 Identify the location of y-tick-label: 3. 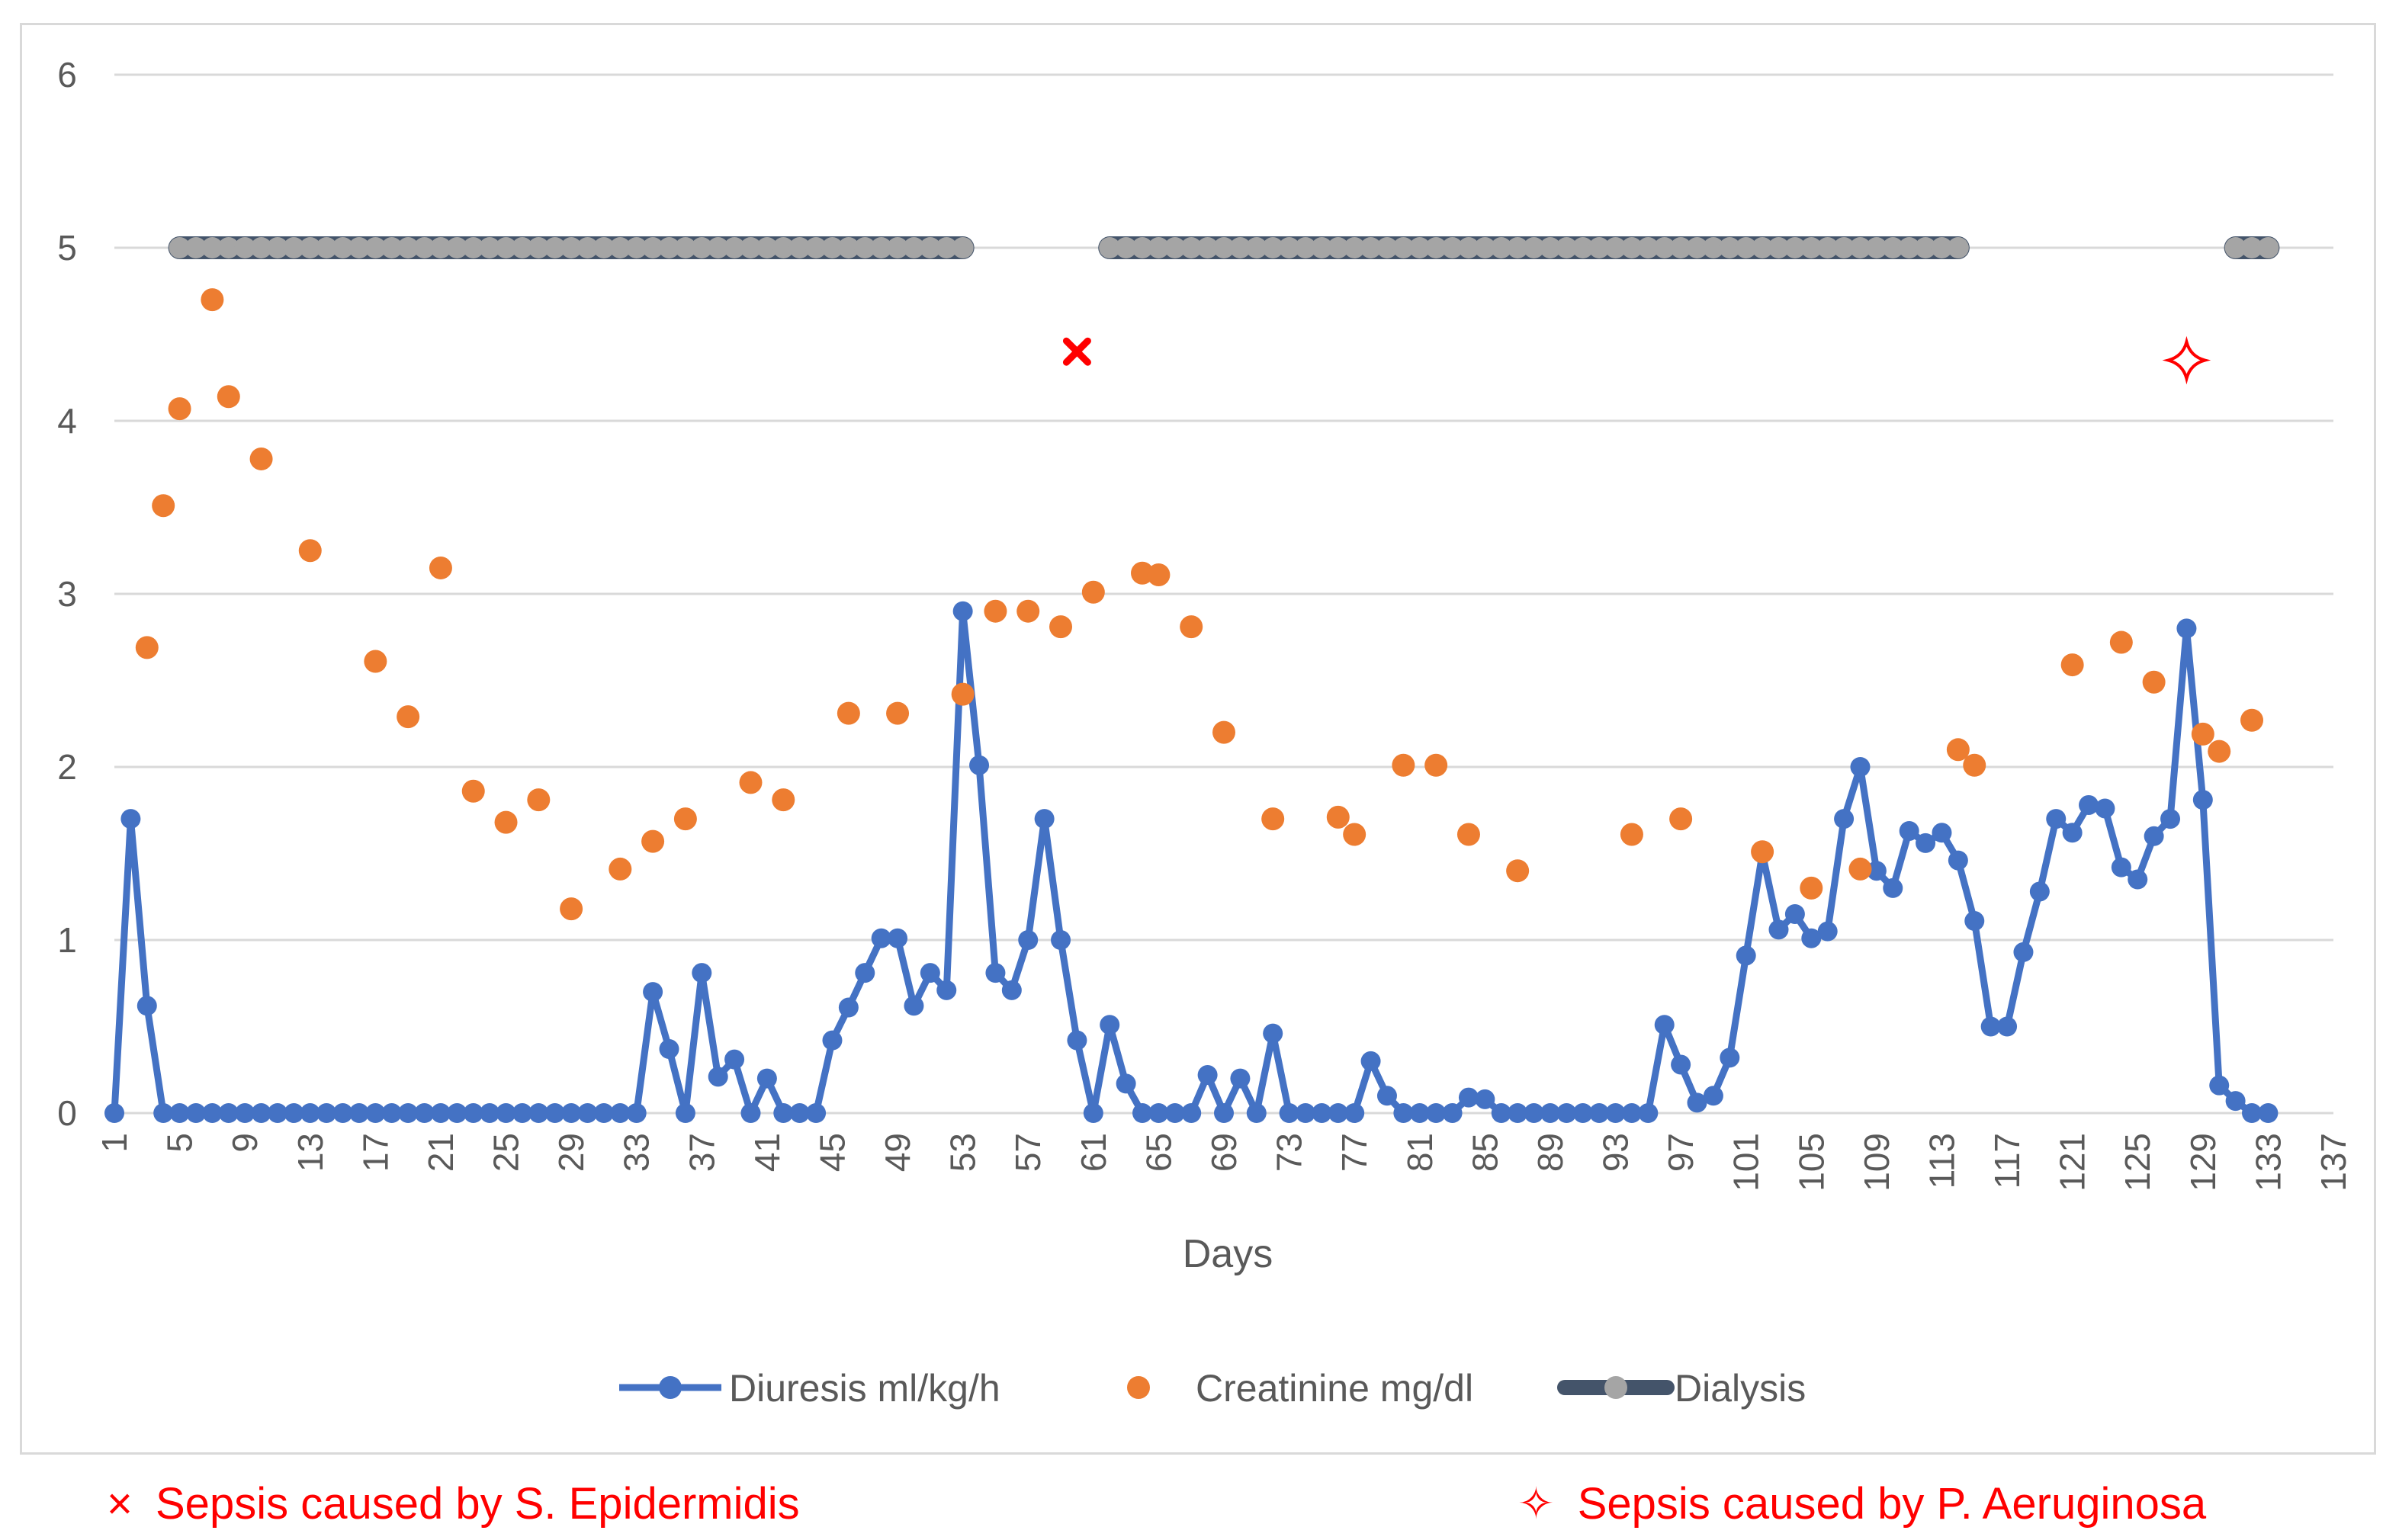
(67, 594).